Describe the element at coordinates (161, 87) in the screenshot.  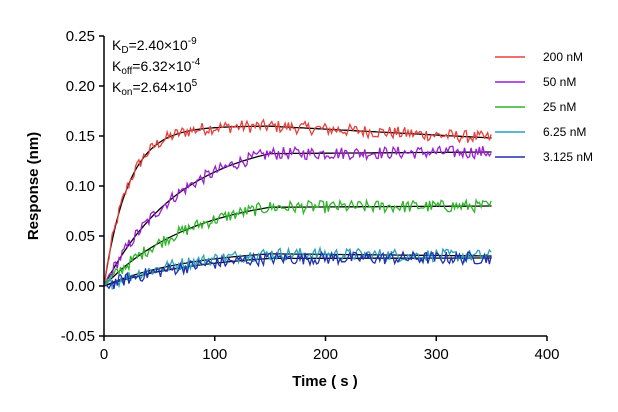
I see `kon-value: =2.64×10` at that location.